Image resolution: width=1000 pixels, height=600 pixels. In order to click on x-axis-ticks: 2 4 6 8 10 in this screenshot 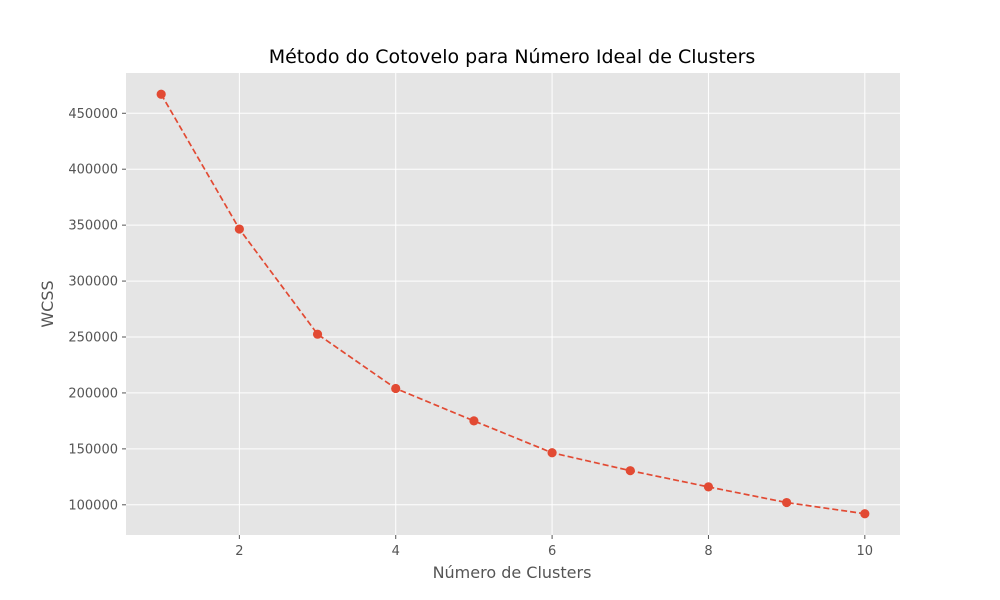, I will do `click(554, 547)`.